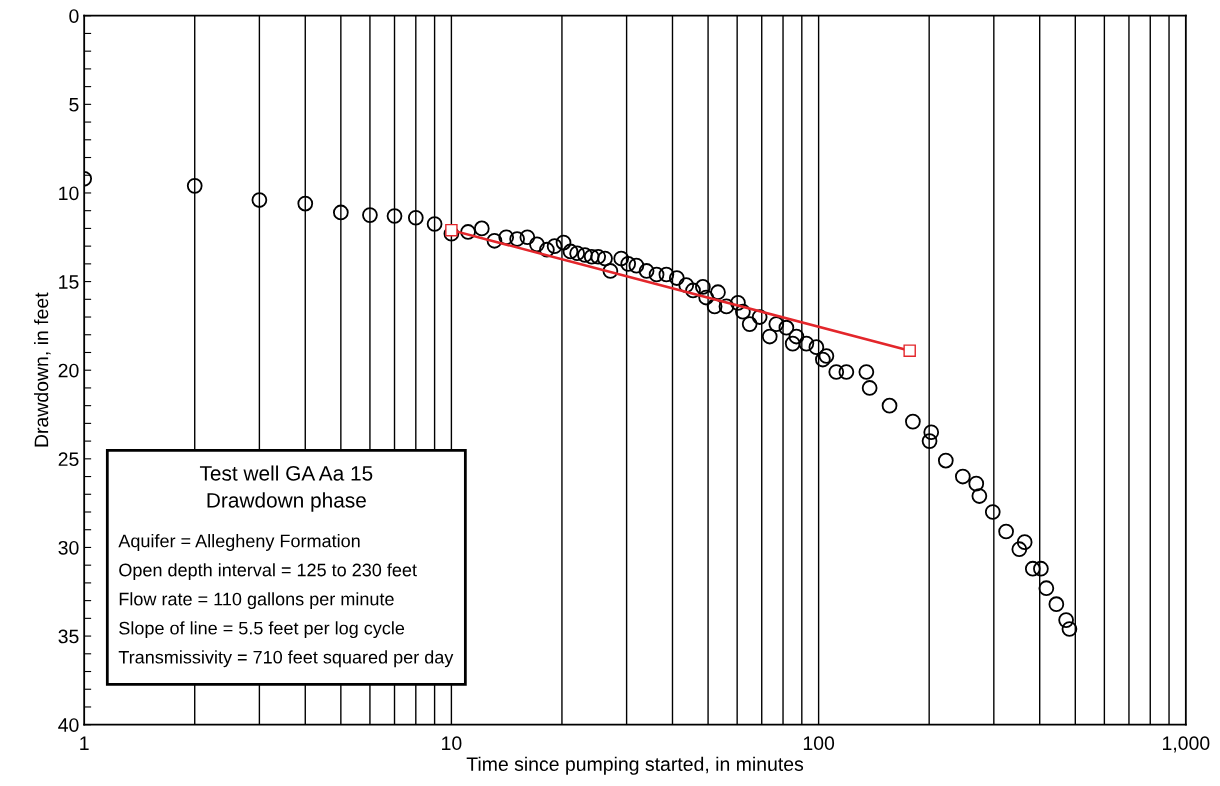  I want to click on annotation: Transmissivity = 710 feet squared per day, so click(286, 659).